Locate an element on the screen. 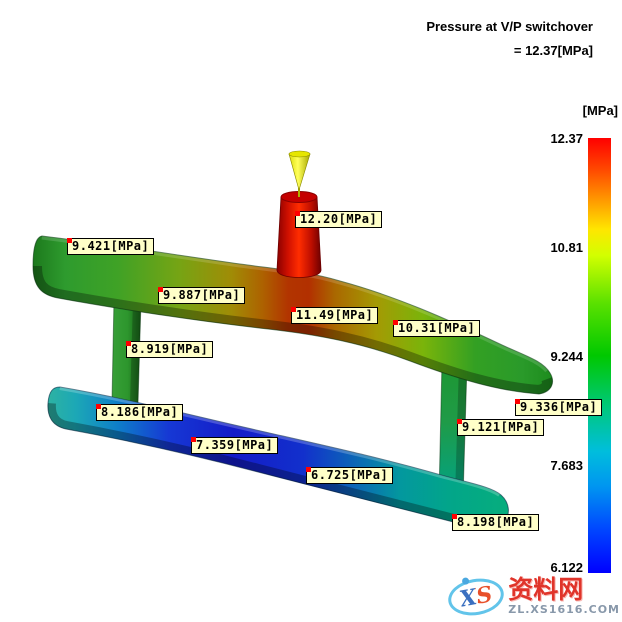  probe-label: 6.725[MPa] is located at coordinates (350, 475).